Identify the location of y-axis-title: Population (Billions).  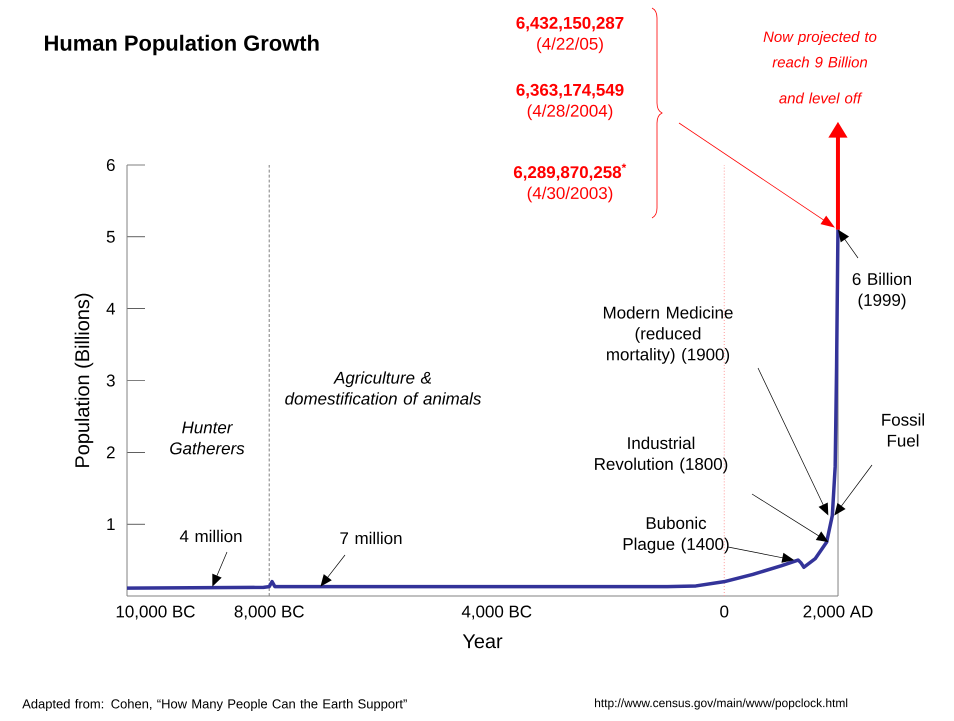
(84, 380).